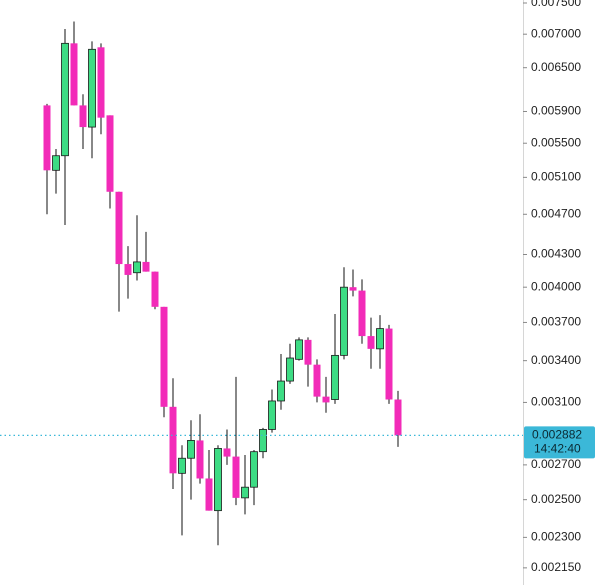 The height and width of the screenshot is (585, 596). What do you see at coordinates (556, 67) in the screenshot?
I see `y-tick-label: 0.006500` at bounding box center [556, 67].